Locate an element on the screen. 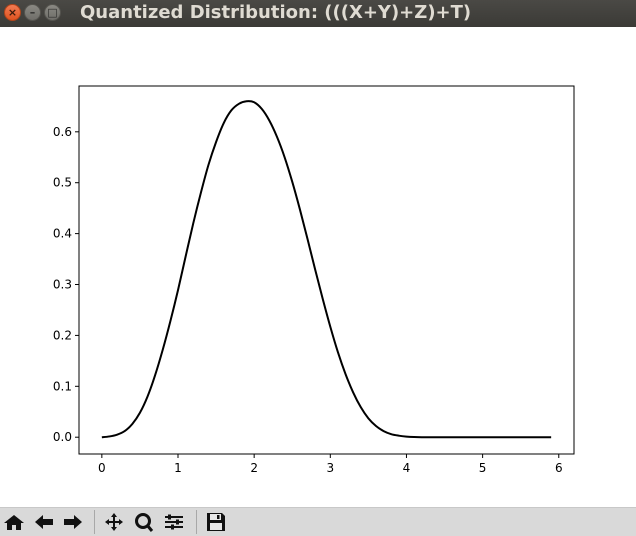 This screenshot has height=536, width=636. x-tick-label: 6 is located at coordinates (559, 468).